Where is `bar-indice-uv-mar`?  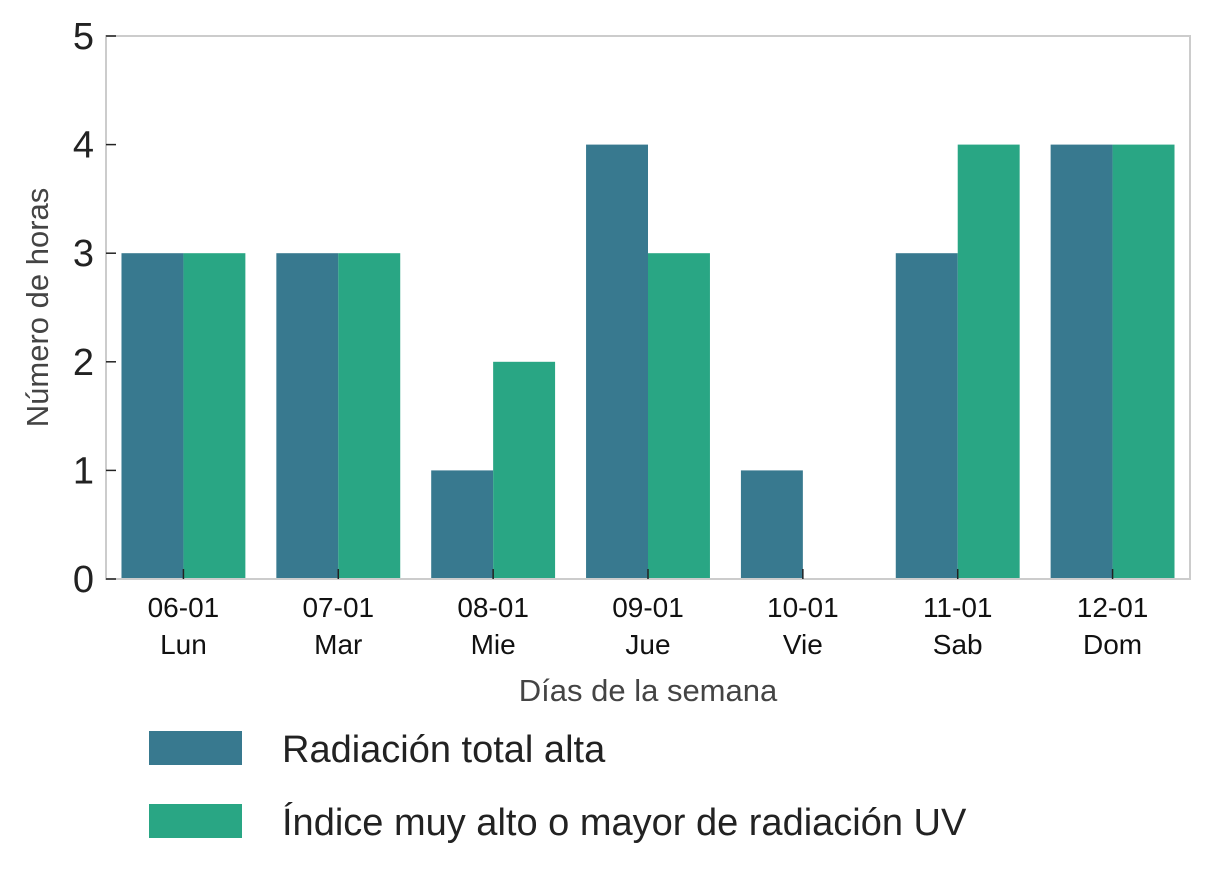
bar-indice-uv-mar is located at coordinates (369, 416).